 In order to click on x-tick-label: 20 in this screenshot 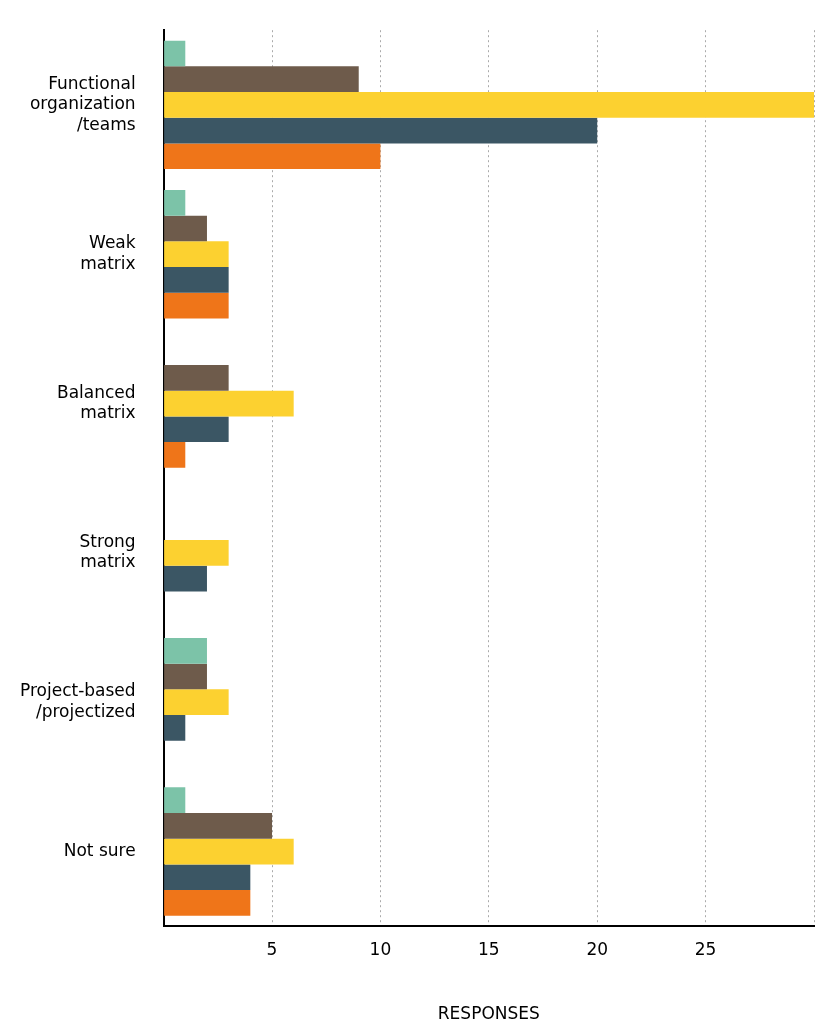, I will do `click(597, 948)`.